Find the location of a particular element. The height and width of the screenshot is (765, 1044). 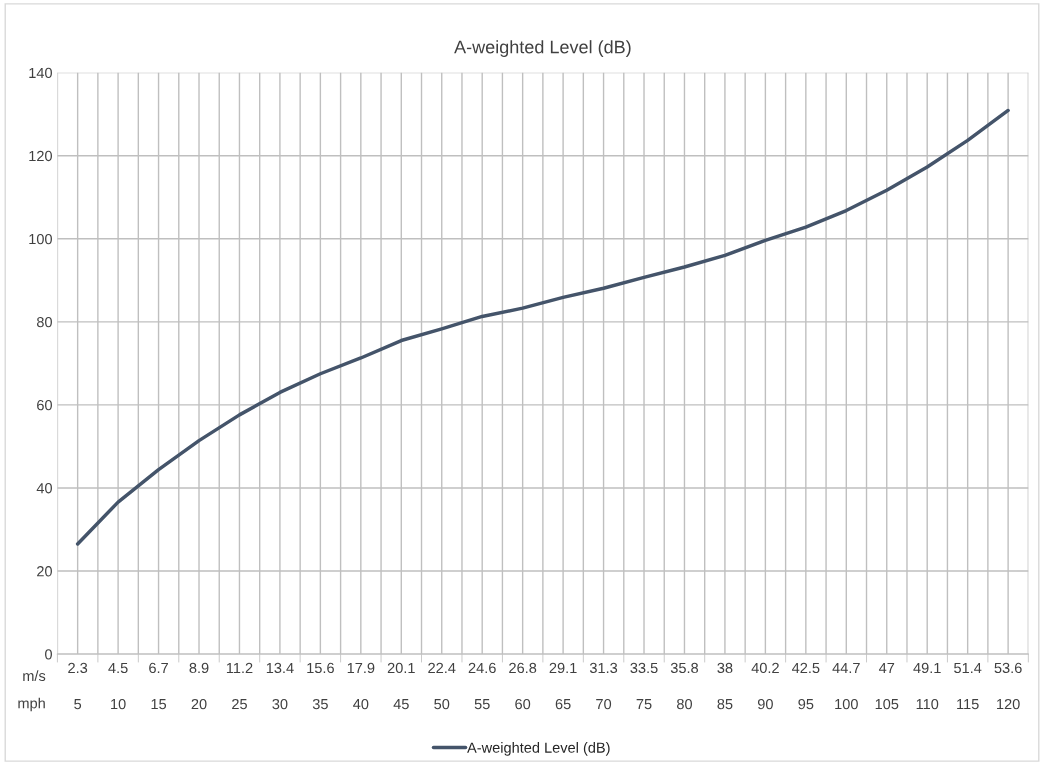

x-tick-label: 4.5 is located at coordinates (118, 668).